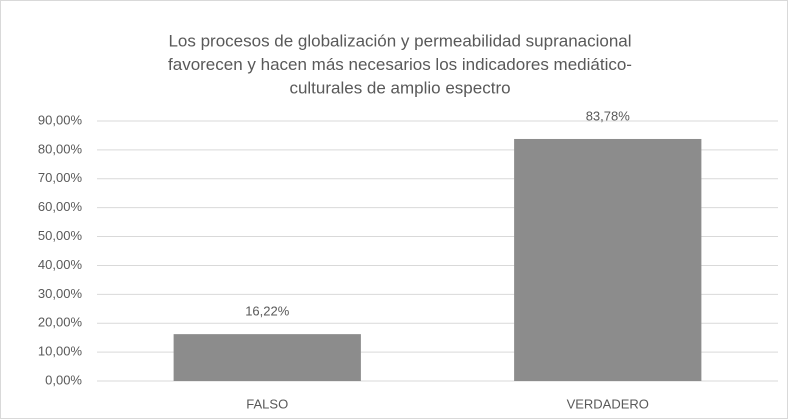 Image resolution: width=788 pixels, height=419 pixels. Describe the element at coordinates (60, 322) in the screenshot. I see `y-tick-label: 20,00%` at that location.